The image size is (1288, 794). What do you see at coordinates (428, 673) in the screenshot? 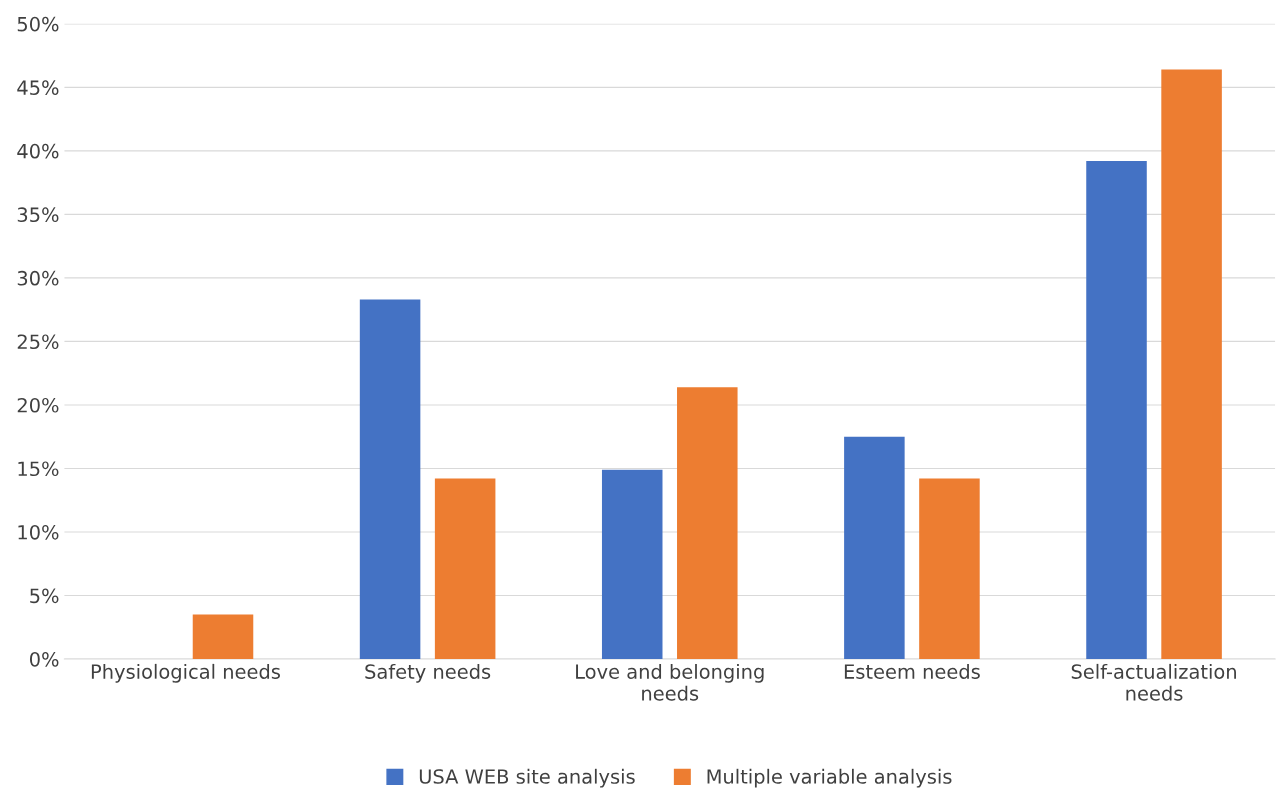
I see `x-tick-label: Safety needs` at bounding box center [428, 673].